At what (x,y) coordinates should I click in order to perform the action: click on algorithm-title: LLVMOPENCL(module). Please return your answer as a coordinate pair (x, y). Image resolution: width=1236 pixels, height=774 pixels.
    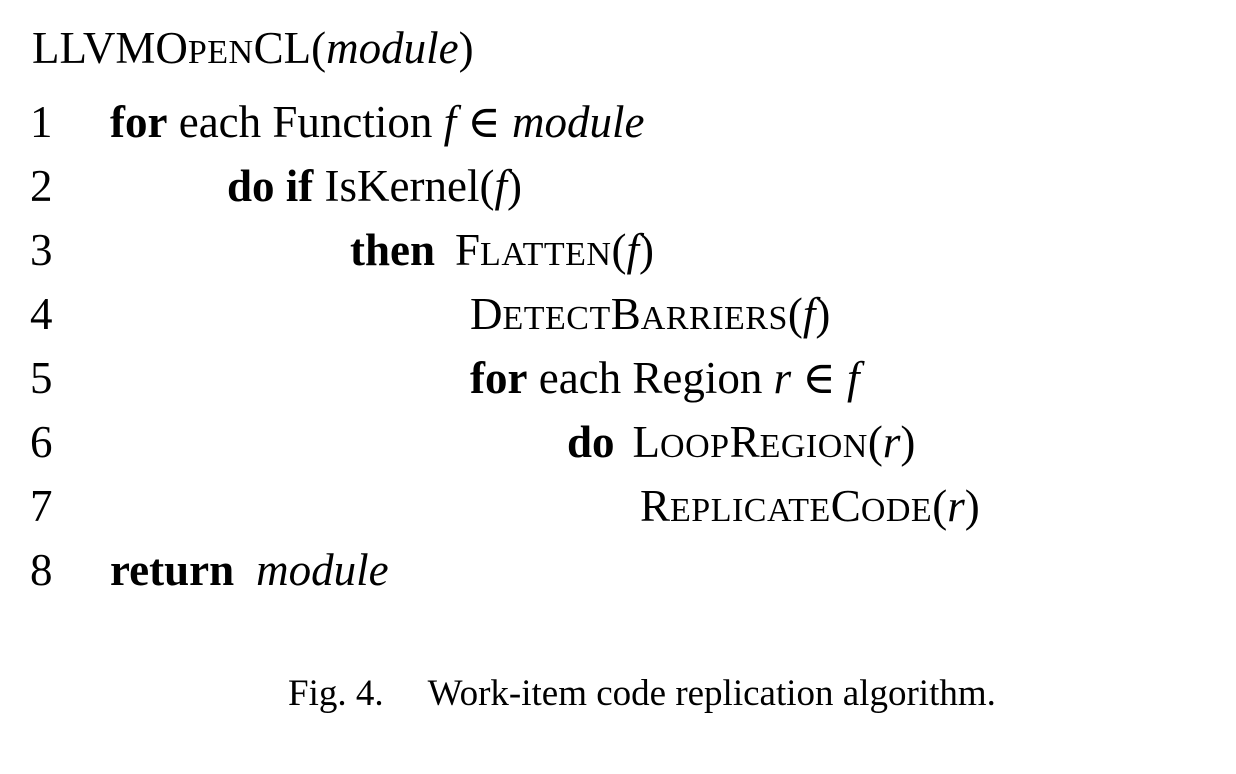
    Looking at the image, I should click on (253, 50).